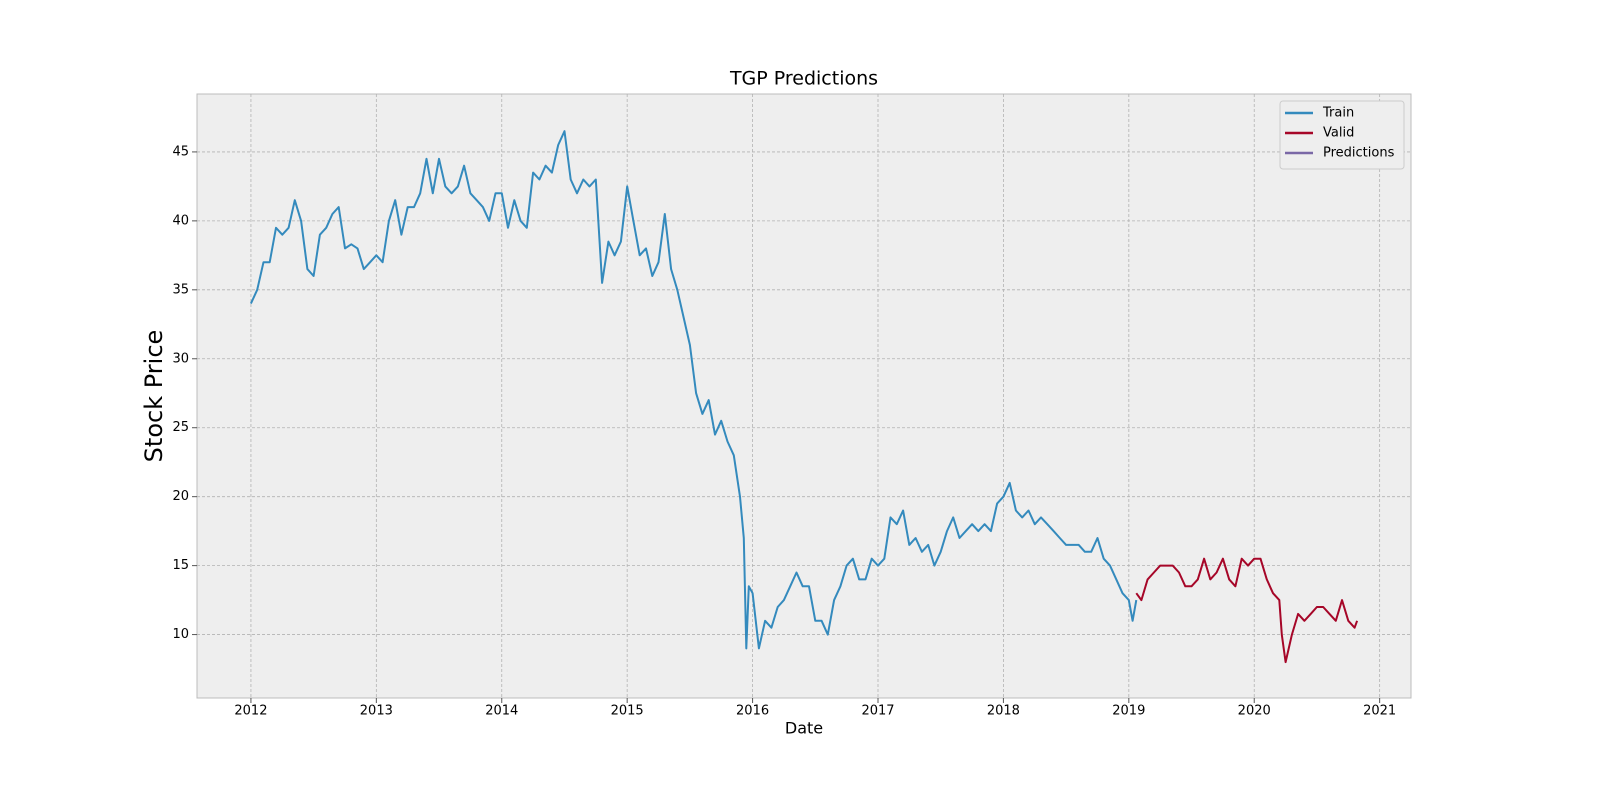 The image size is (1600, 804). I want to click on y-tick-label: 25, so click(180, 427).